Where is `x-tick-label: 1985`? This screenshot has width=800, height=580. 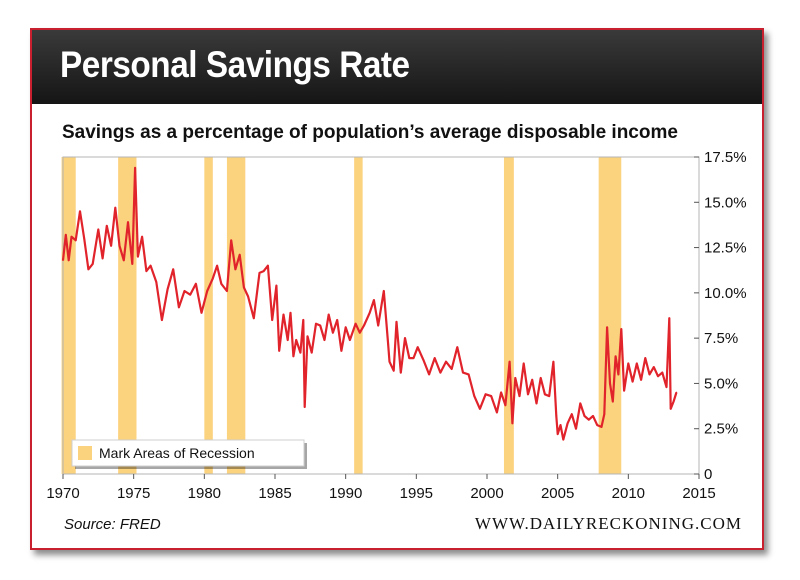 x-tick-label: 1985 is located at coordinates (274, 493).